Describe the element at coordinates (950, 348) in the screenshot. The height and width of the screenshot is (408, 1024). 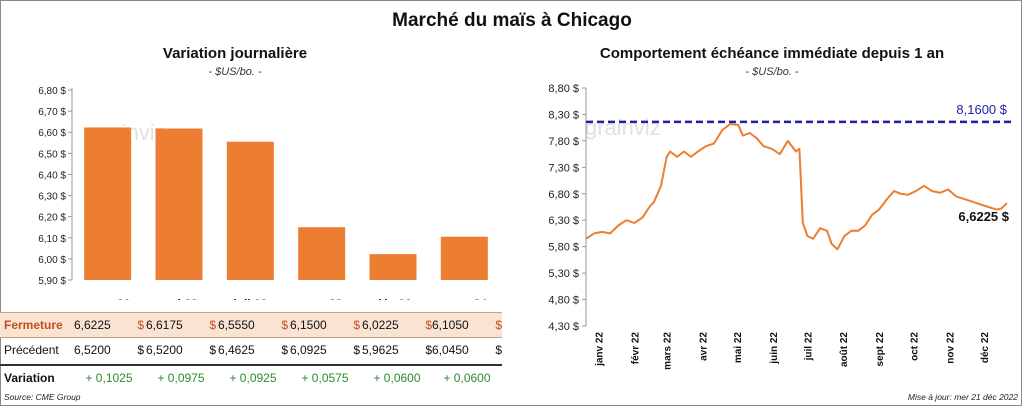
I see `x-tick-label: nov 22` at that location.